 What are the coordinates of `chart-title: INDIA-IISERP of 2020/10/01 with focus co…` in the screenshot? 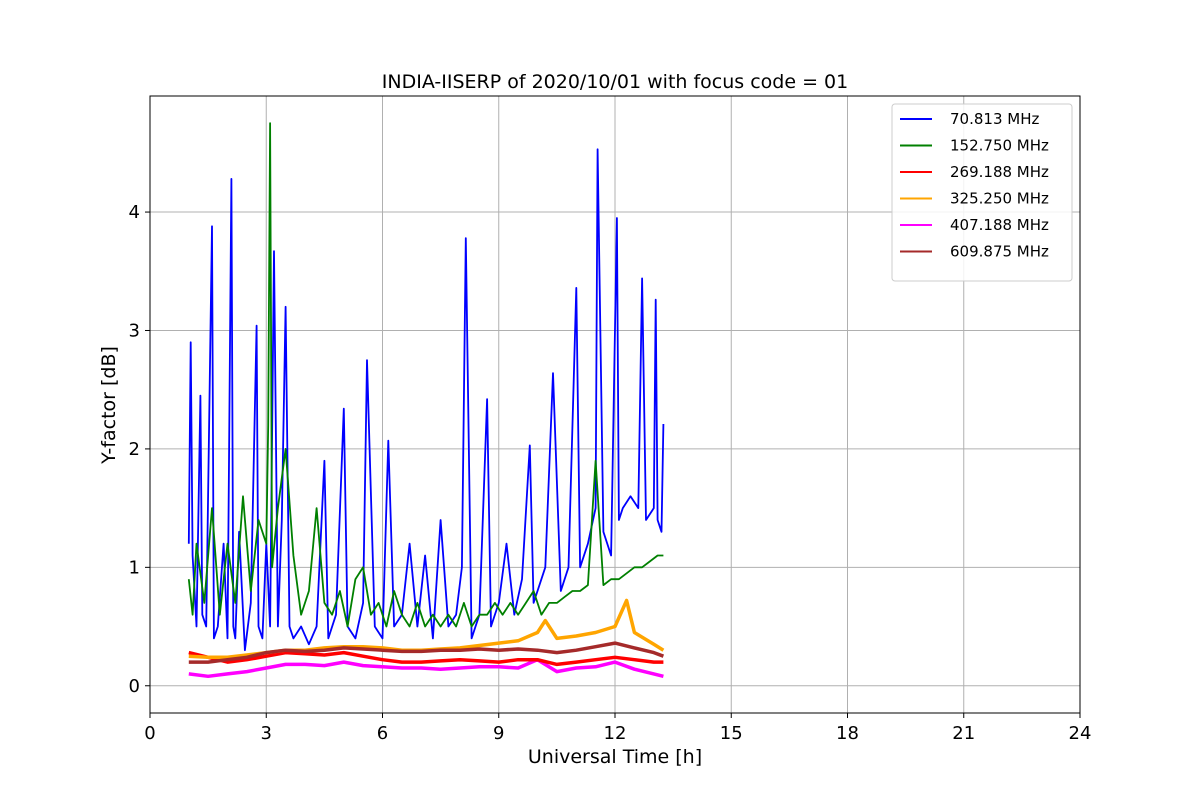 It's located at (615, 82).